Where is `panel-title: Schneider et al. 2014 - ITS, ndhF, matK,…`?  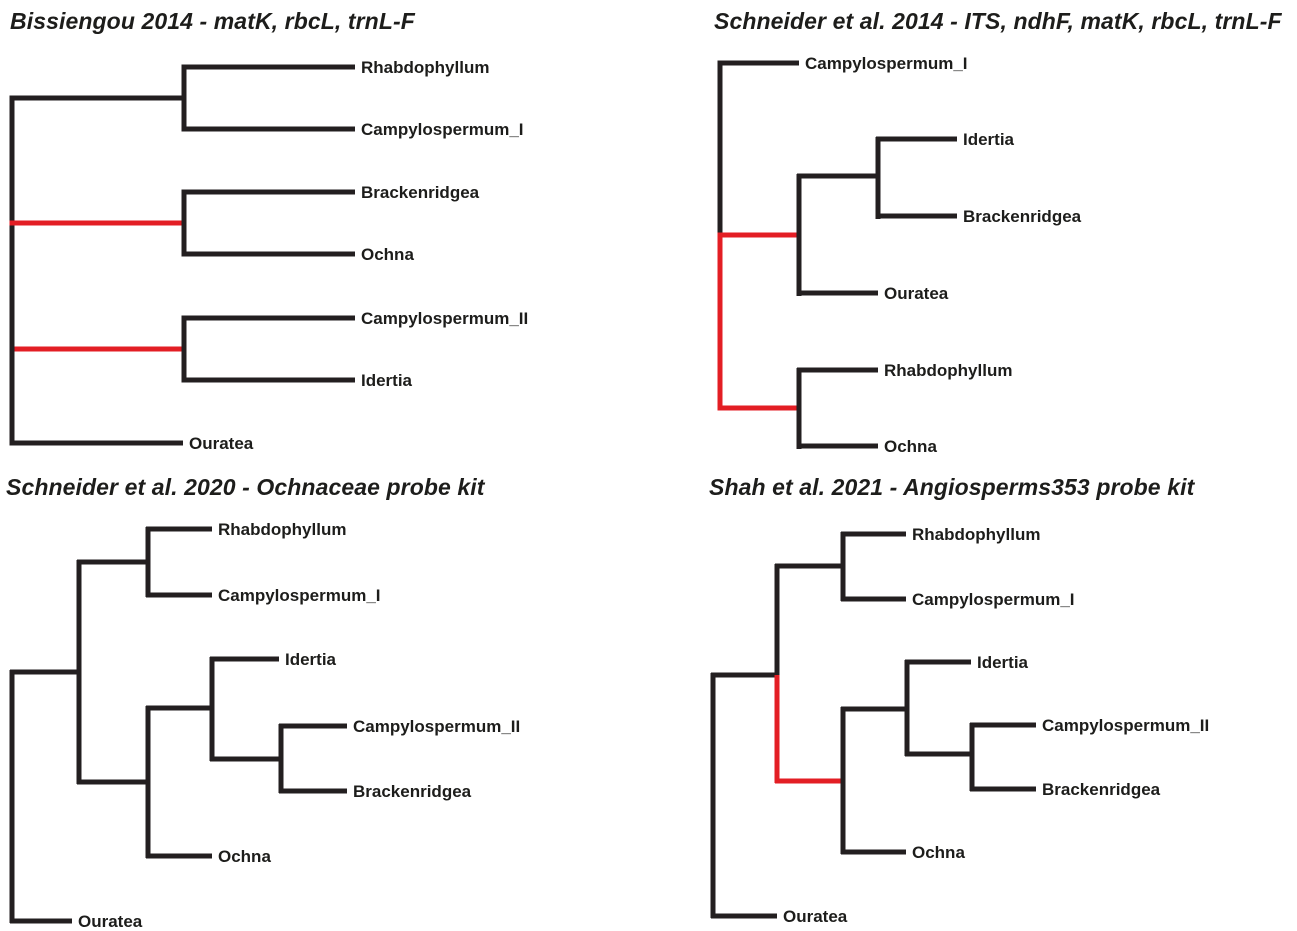 panel-title: Schneider et al. 2014 - ITS, ndhF, matK,… is located at coordinates (998, 21).